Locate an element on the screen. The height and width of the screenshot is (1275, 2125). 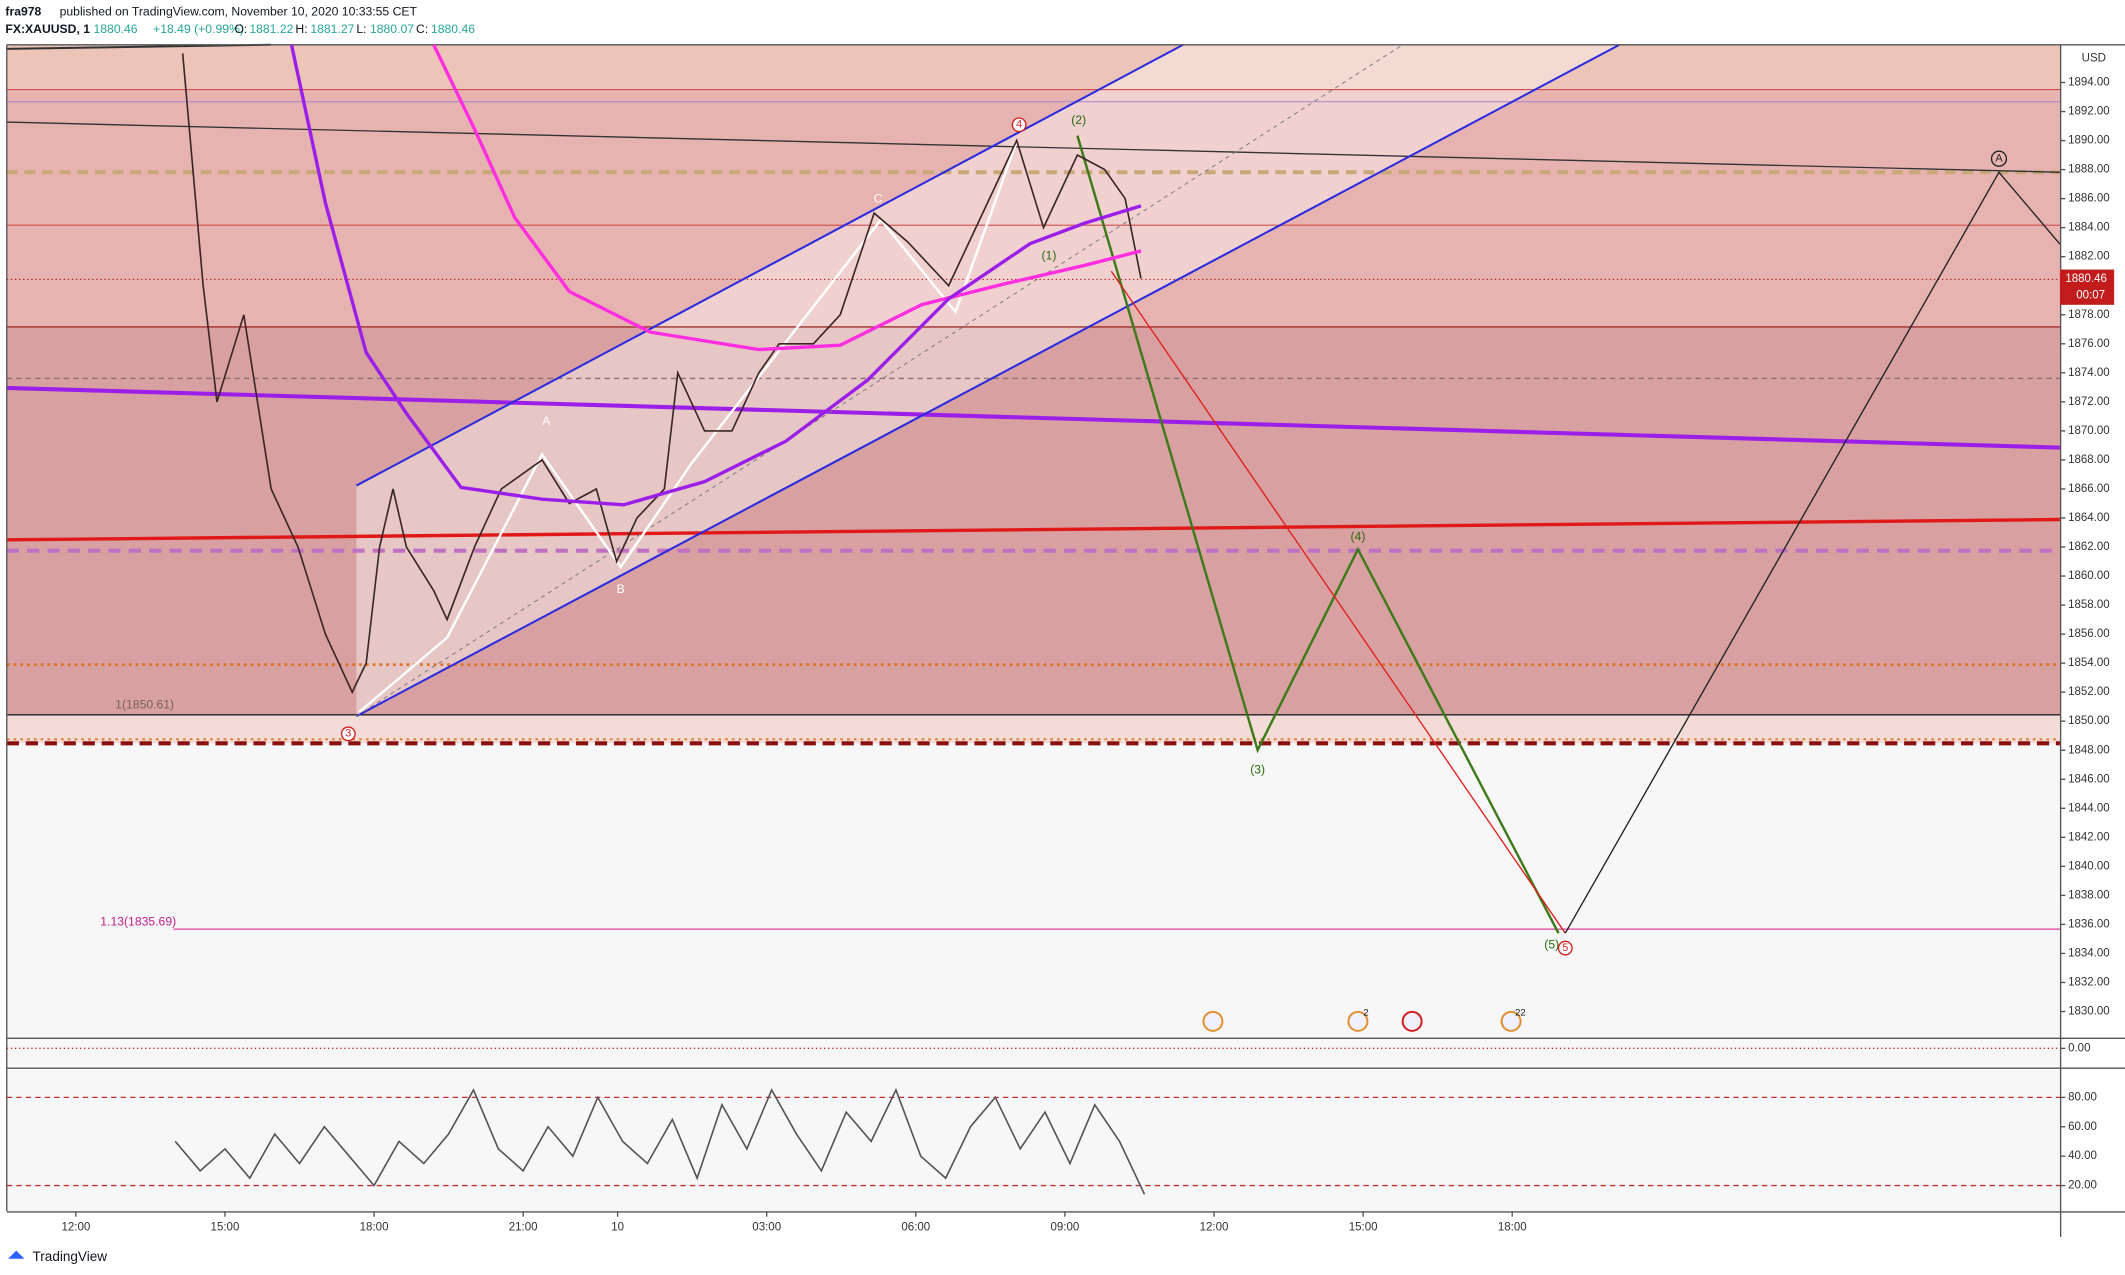
y-tick-label: 1882.00 is located at coordinates (2089, 257).